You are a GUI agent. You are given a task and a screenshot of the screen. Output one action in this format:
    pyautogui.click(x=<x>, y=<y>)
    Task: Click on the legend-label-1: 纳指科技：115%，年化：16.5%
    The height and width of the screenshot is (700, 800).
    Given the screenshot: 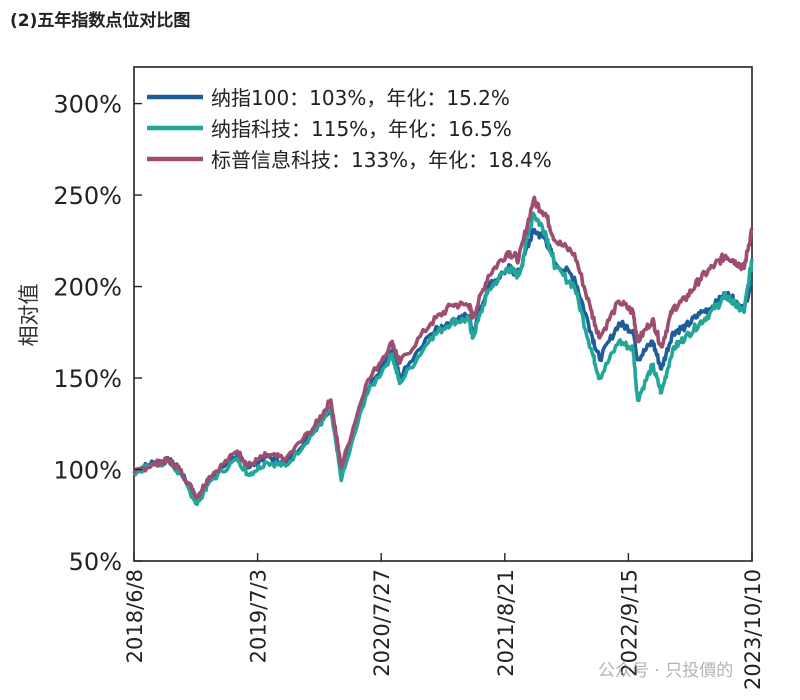 What is the action you would take?
    pyautogui.click(x=361, y=129)
    